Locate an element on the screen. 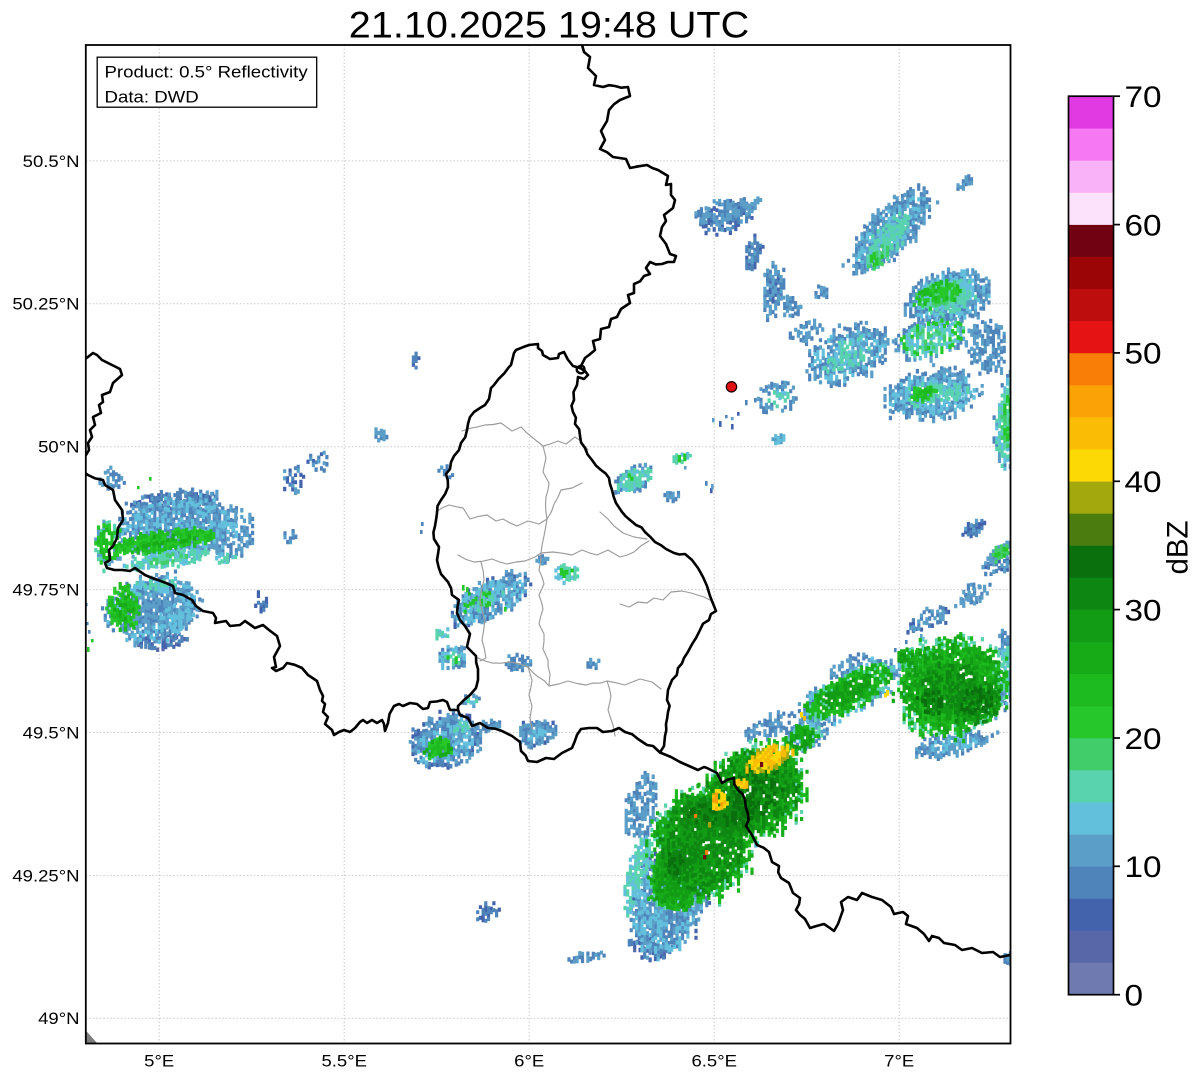 This screenshot has width=1202, height=1086. svg-text: 21.10.2025 19:48 UTC is located at coordinates (549, 26).